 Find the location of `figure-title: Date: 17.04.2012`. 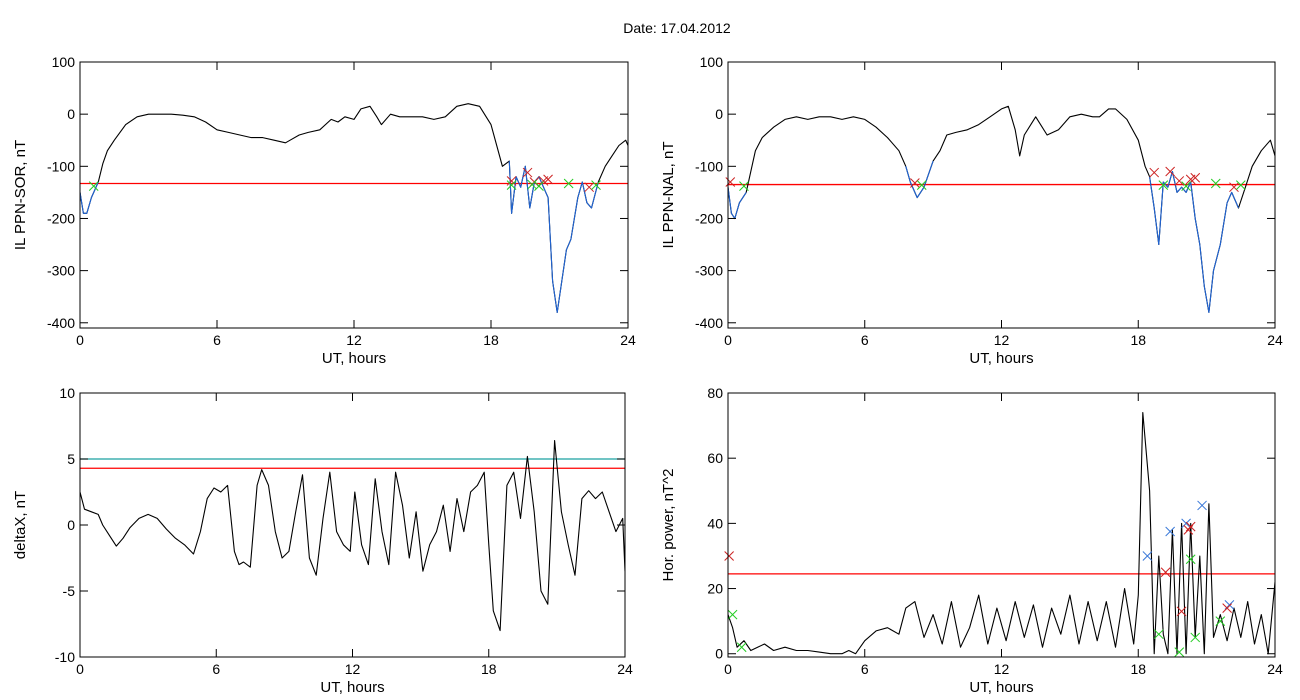

figure-title: Date: 17.04.2012 is located at coordinates (677, 28).